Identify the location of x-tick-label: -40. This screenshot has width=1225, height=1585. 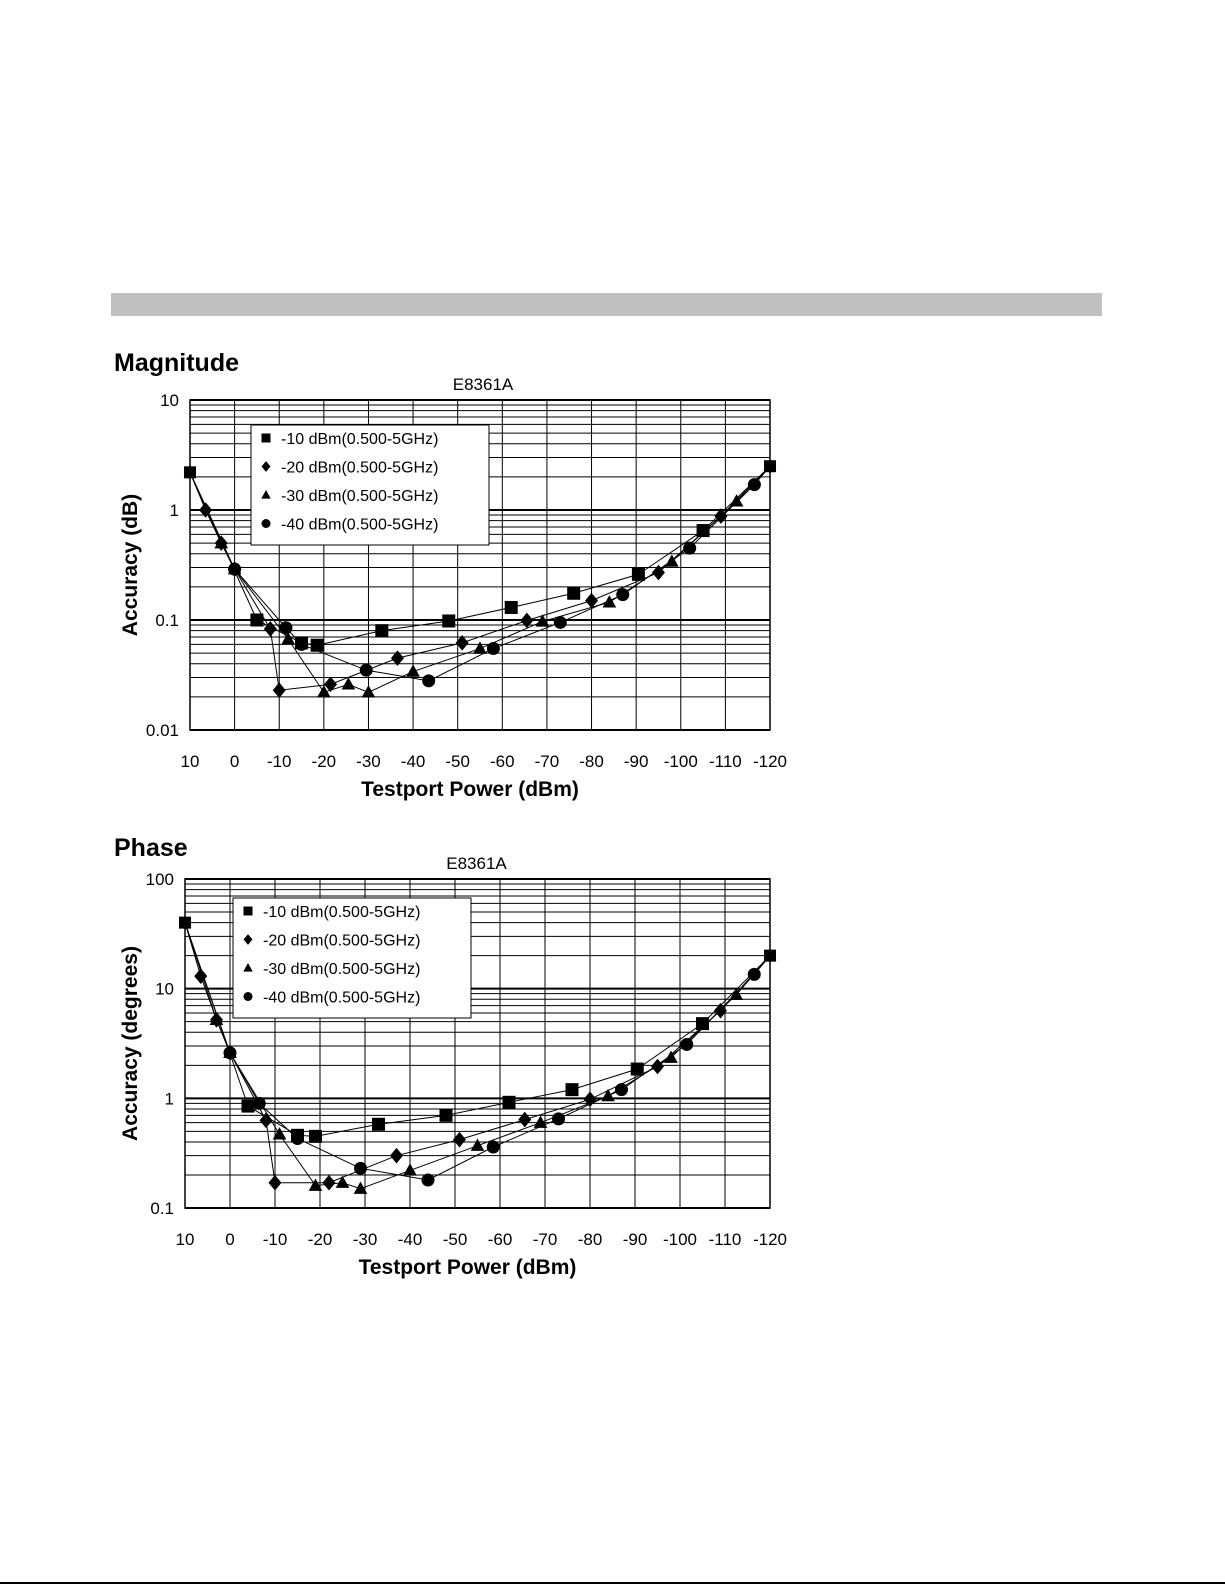
(413, 761).